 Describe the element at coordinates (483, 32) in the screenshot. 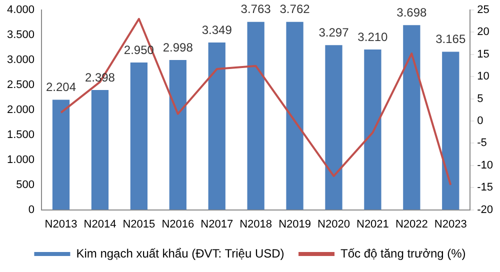

I see `y2-tick-label: 20` at that location.